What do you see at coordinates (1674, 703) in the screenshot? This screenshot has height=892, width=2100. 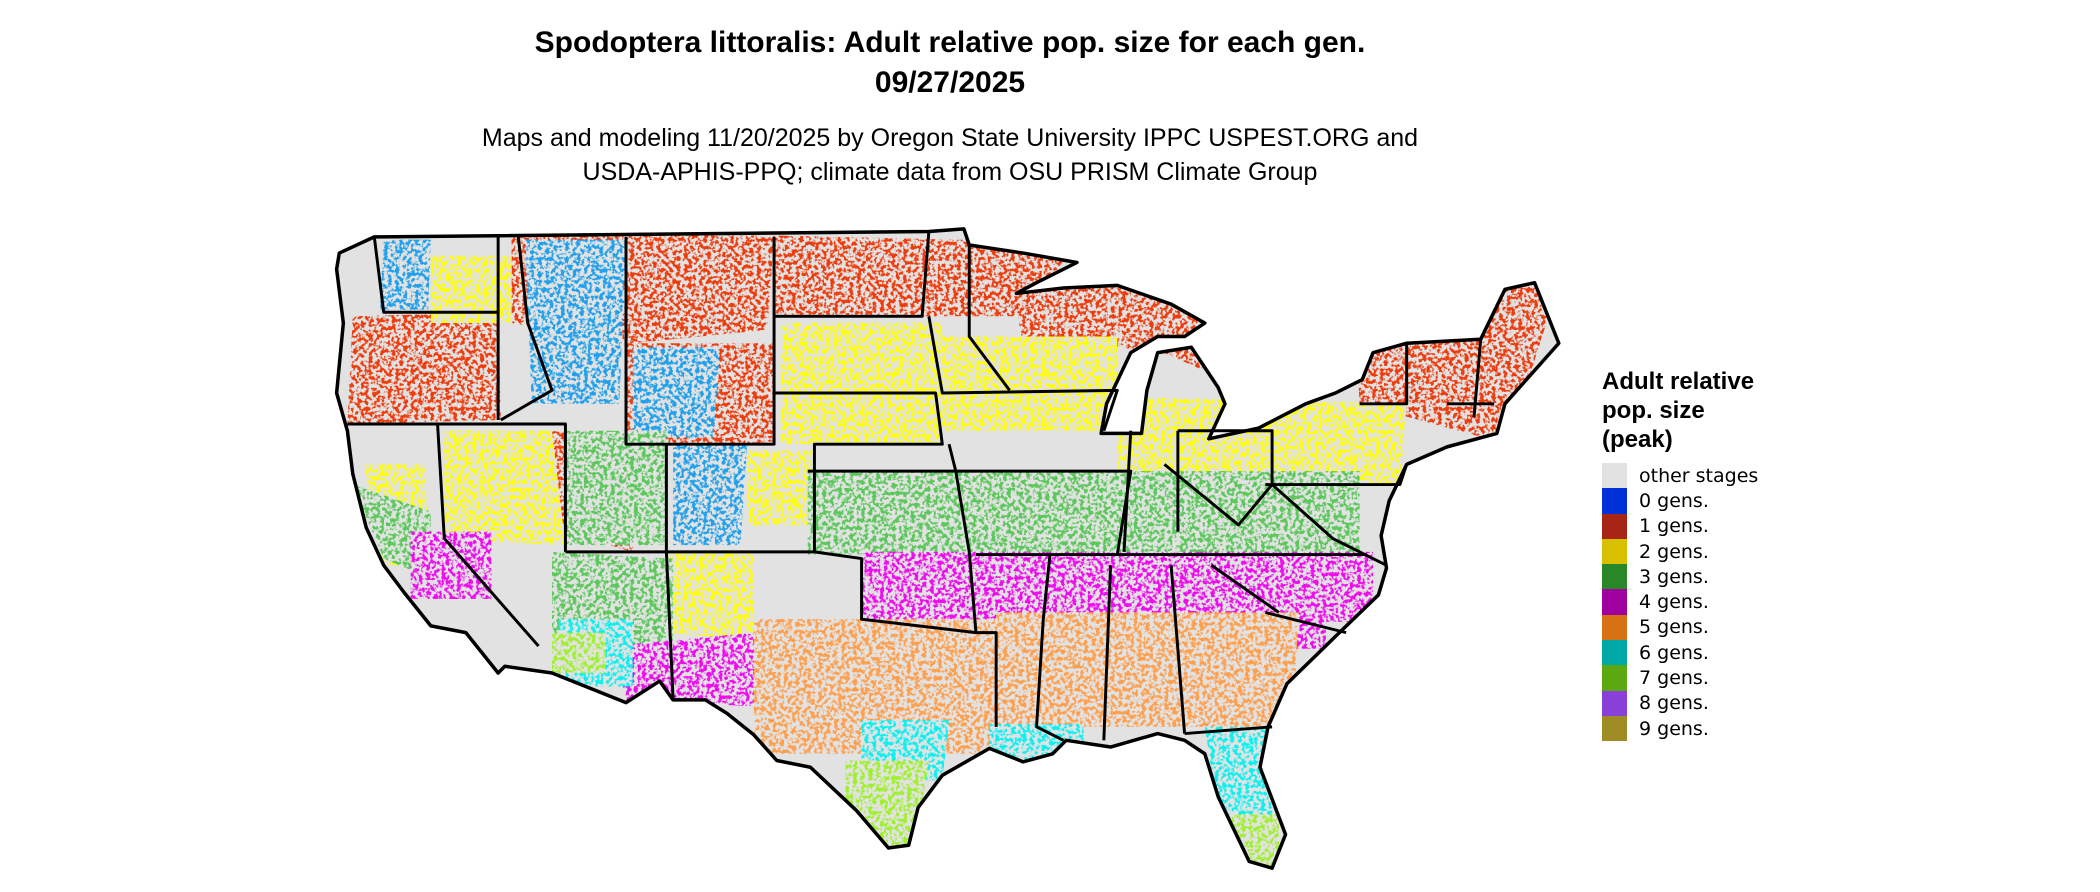 I see `legend-label: 8 gens.` at bounding box center [1674, 703].